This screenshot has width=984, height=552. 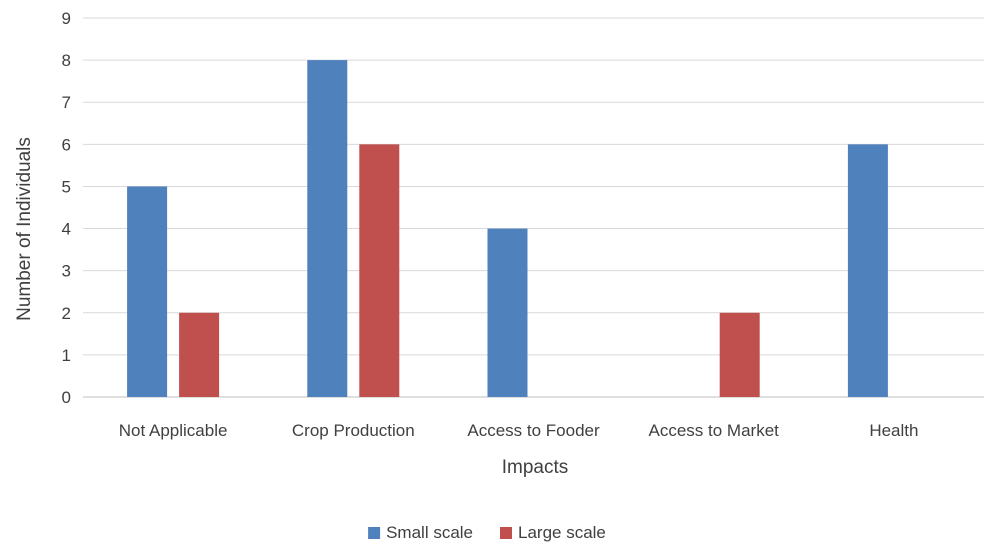 What do you see at coordinates (66, 144) in the screenshot?
I see `y-tick-label: 6` at bounding box center [66, 144].